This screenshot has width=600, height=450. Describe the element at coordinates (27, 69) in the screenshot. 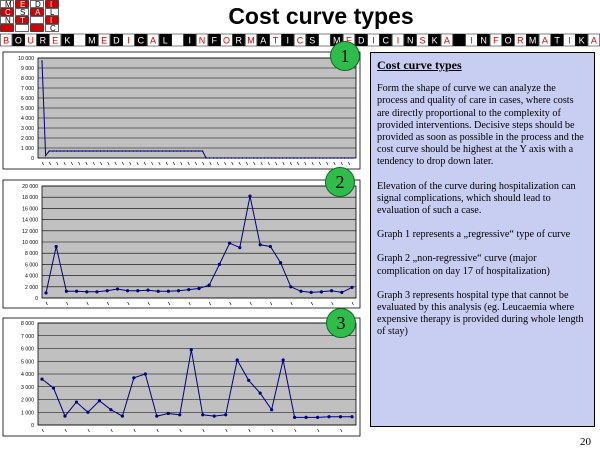

I see `y-tick-label: 9 000` at that location.